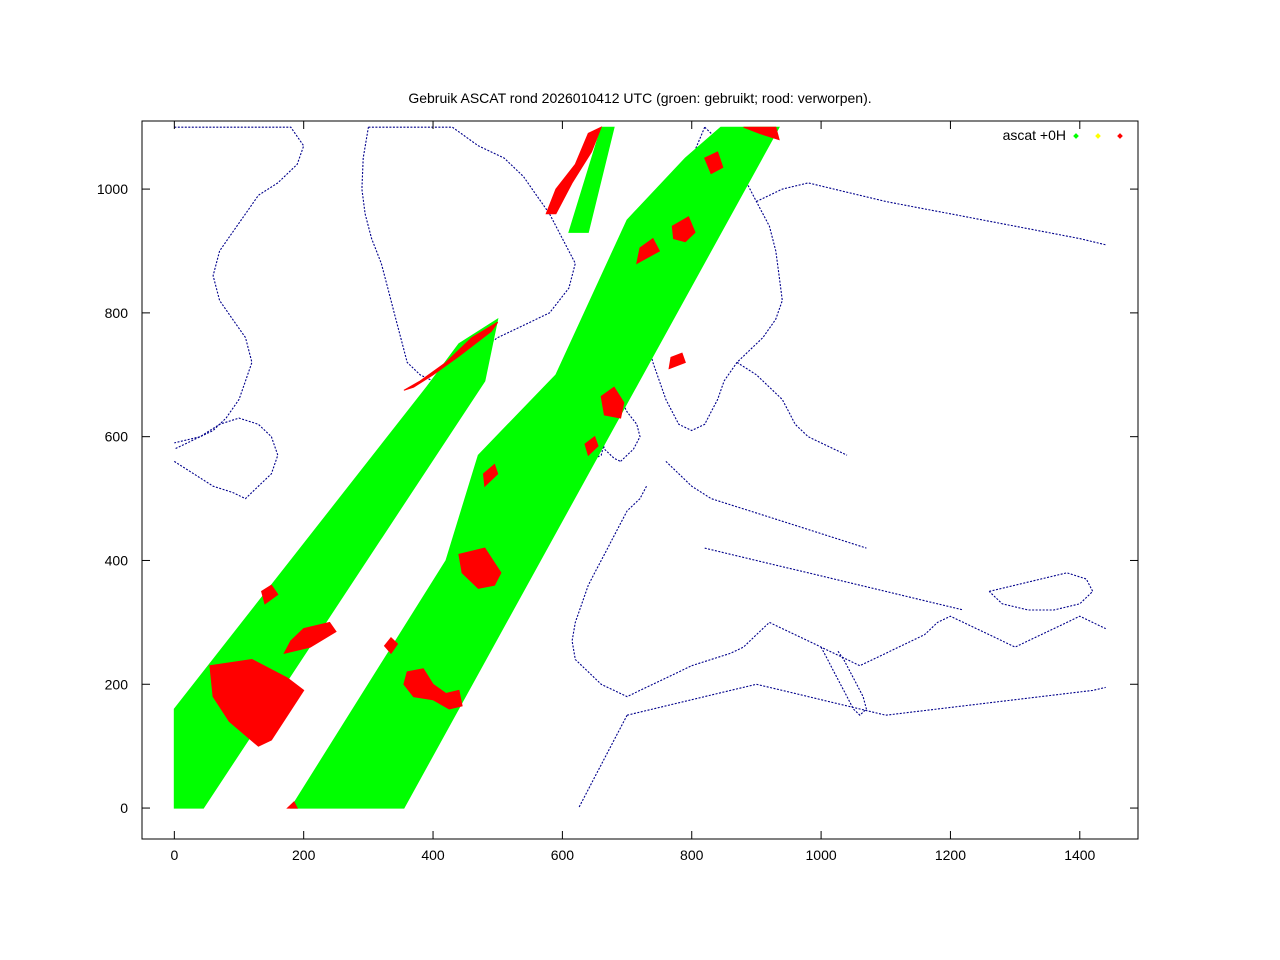  What do you see at coordinates (117, 313) in the screenshot?
I see `y-tick-label: 800` at bounding box center [117, 313].